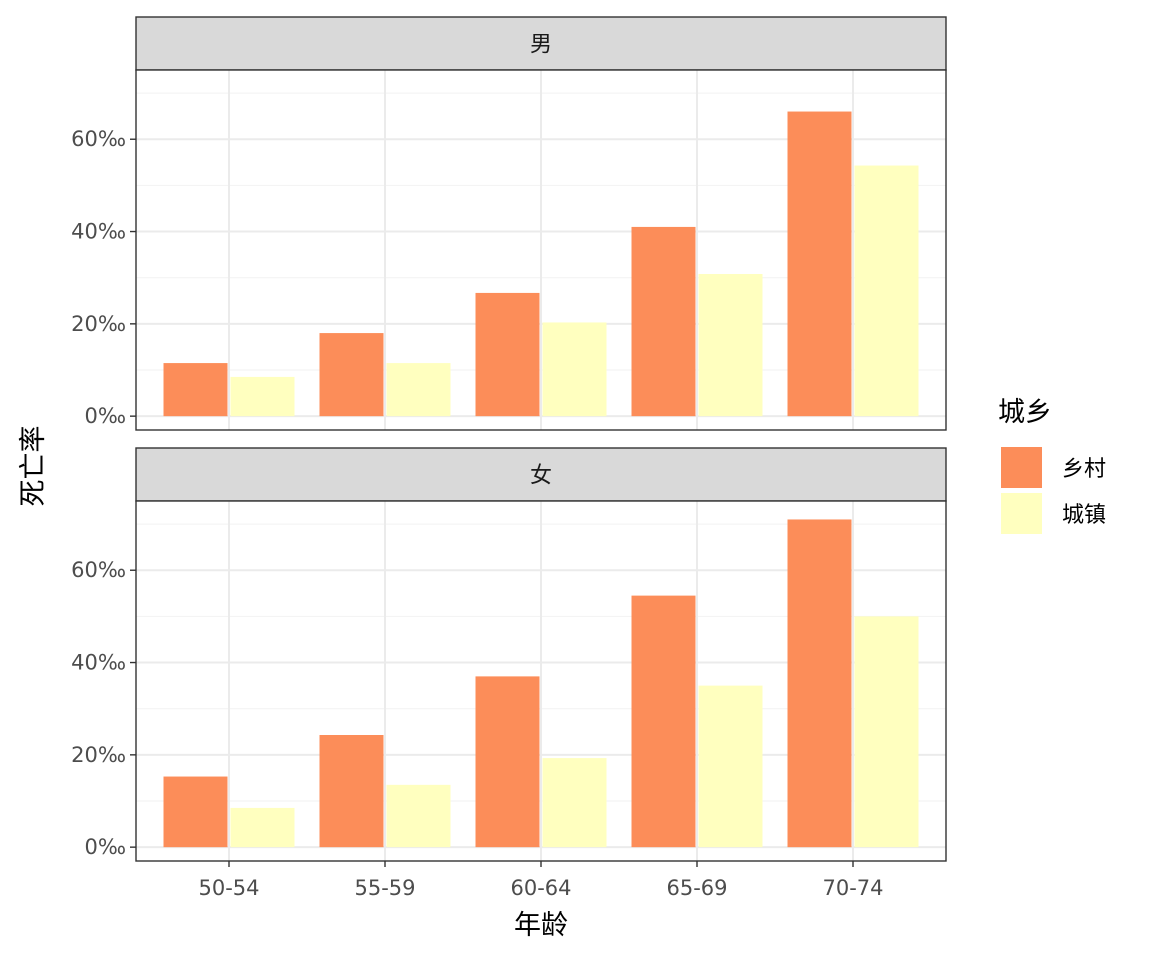 This screenshot has height=960, width=1152. Describe the element at coordinates (1025, 412) in the screenshot. I see `legend-title: 城乡` at that location.